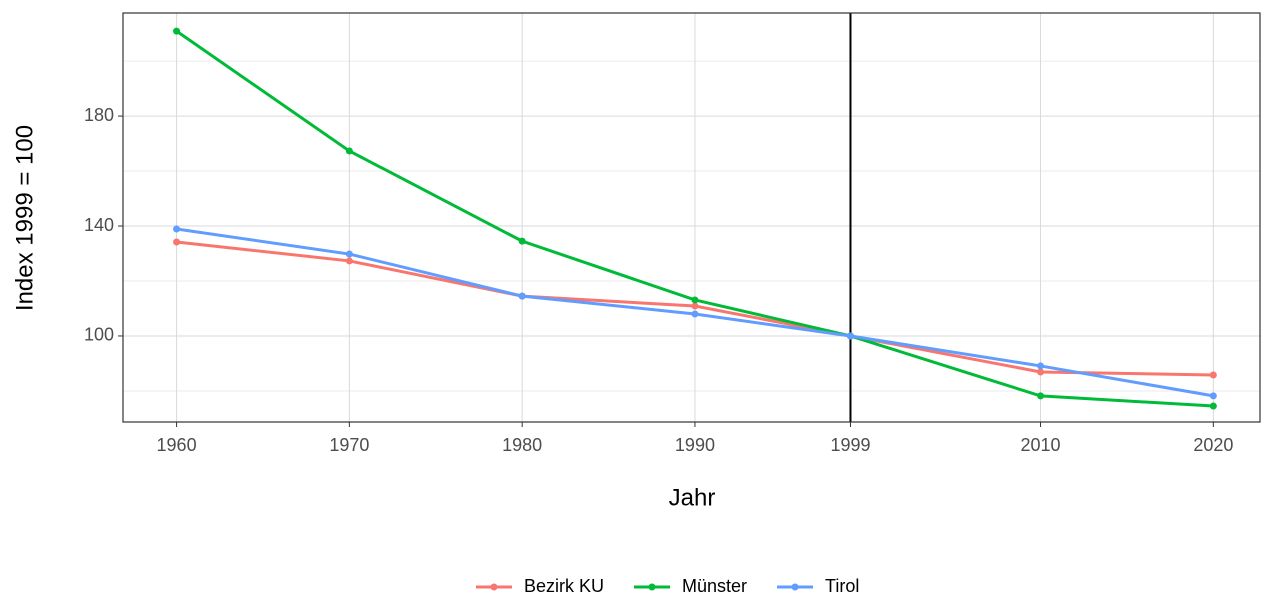 Image resolution: width=1261 pixels, height=598 pixels. I want to click on y-axis-title: Index 1999 = 100, so click(24, 218).